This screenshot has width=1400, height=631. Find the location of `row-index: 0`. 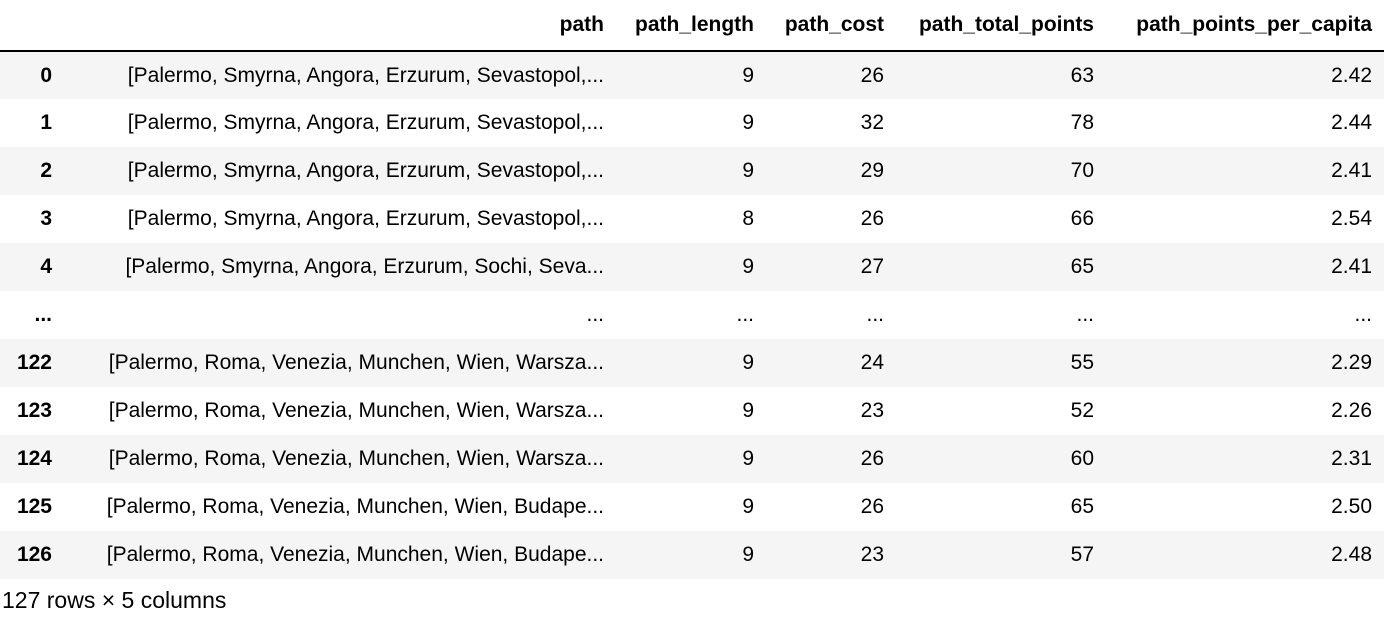

row-index: 0 is located at coordinates (46, 75).